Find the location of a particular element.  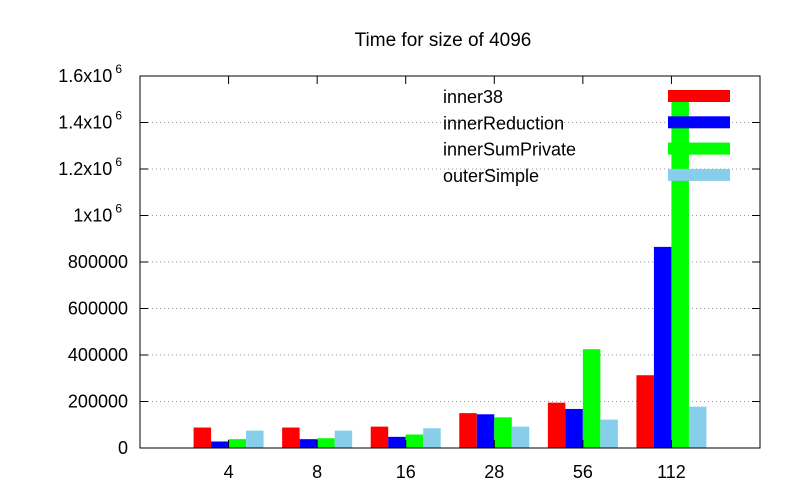

x-tick-label: 8 is located at coordinates (317, 472).